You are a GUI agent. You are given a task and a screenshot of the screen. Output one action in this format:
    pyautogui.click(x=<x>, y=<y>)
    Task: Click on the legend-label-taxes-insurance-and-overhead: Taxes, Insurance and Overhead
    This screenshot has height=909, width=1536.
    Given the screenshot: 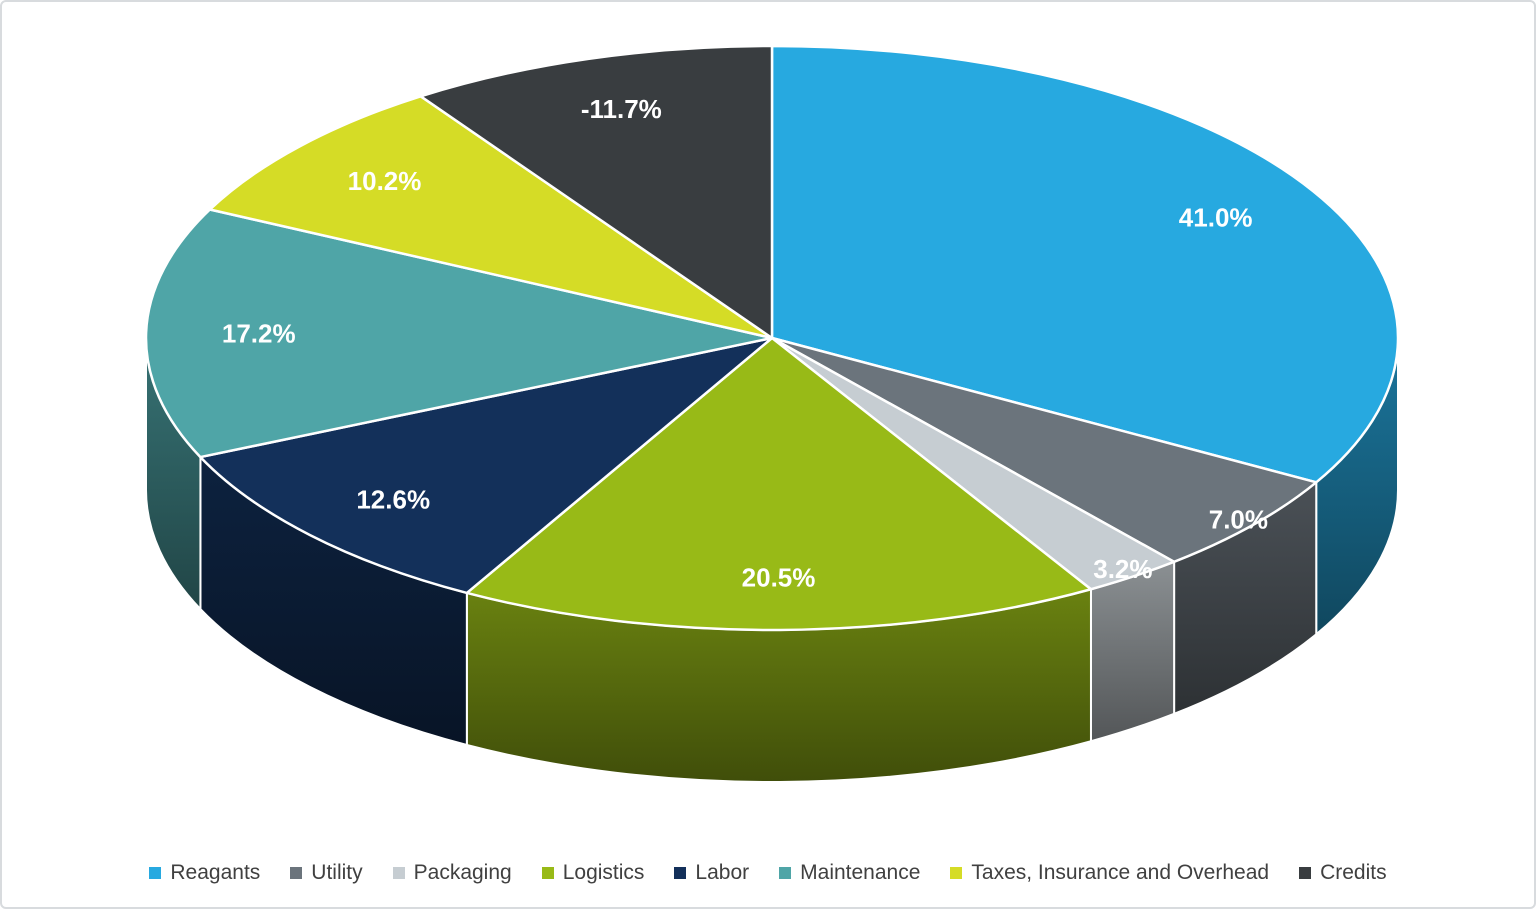 What is the action you would take?
    pyautogui.click(x=1120, y=872)
    